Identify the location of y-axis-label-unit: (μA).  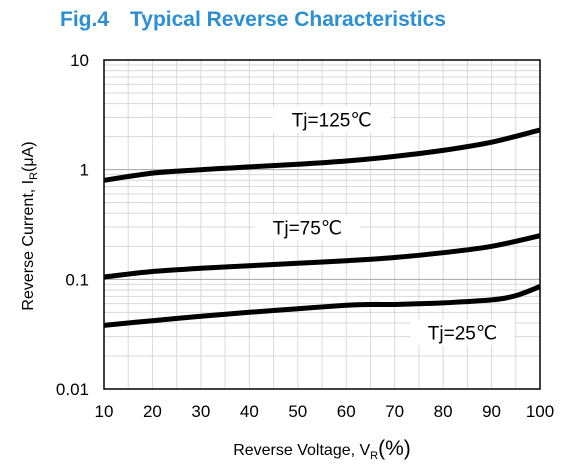
(28, 156).